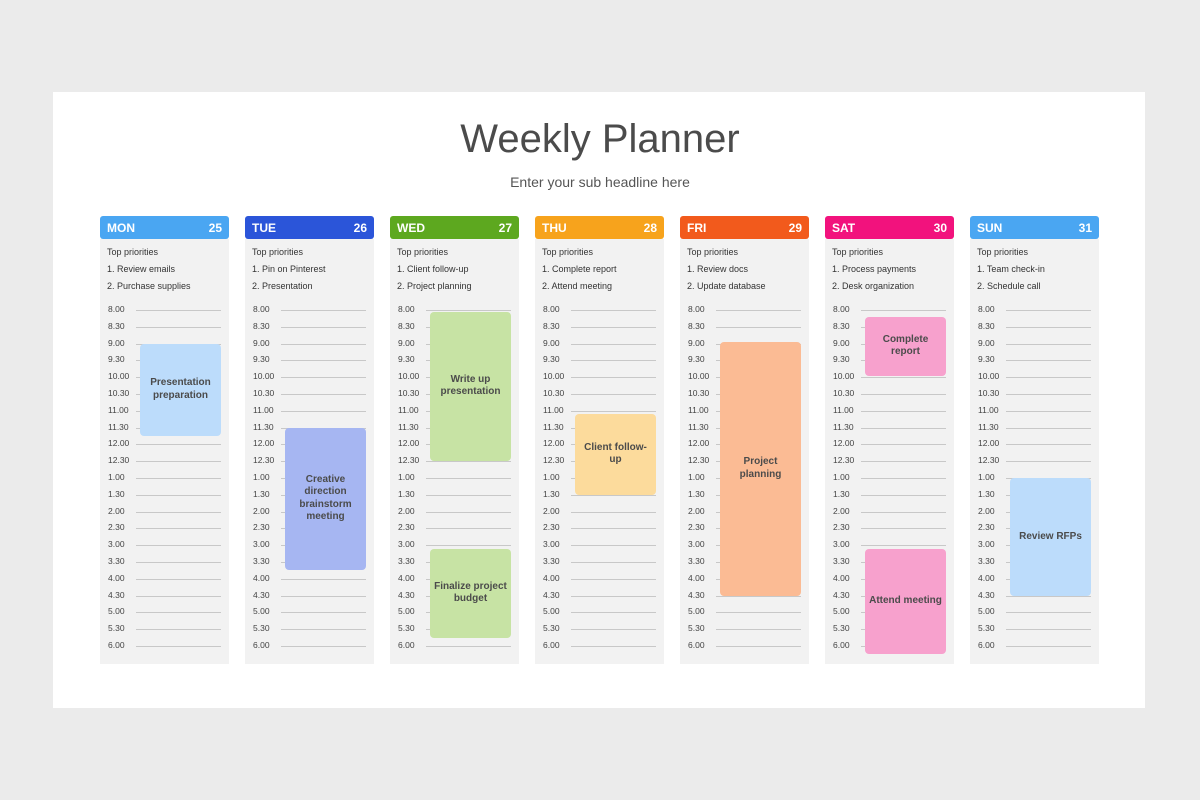  What do you see at coordinates (889, 227) in the screenshot?
I see `day-header: SAT 30` at bounding box center [889, 227].